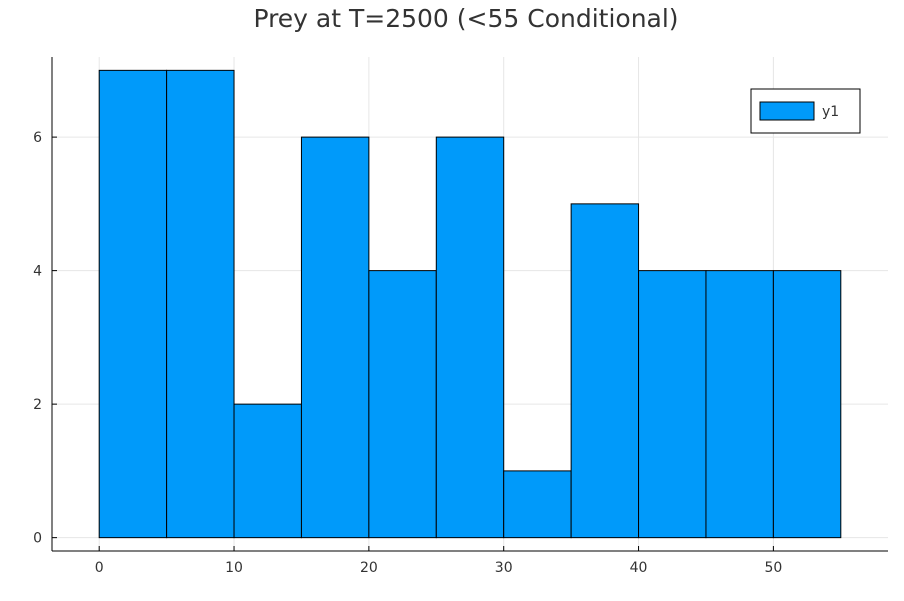  Describe the element at coordinates (438, 561) in the screenshot. I see `x-axis-ticks: 0 10 20 30 40 50` at that location.